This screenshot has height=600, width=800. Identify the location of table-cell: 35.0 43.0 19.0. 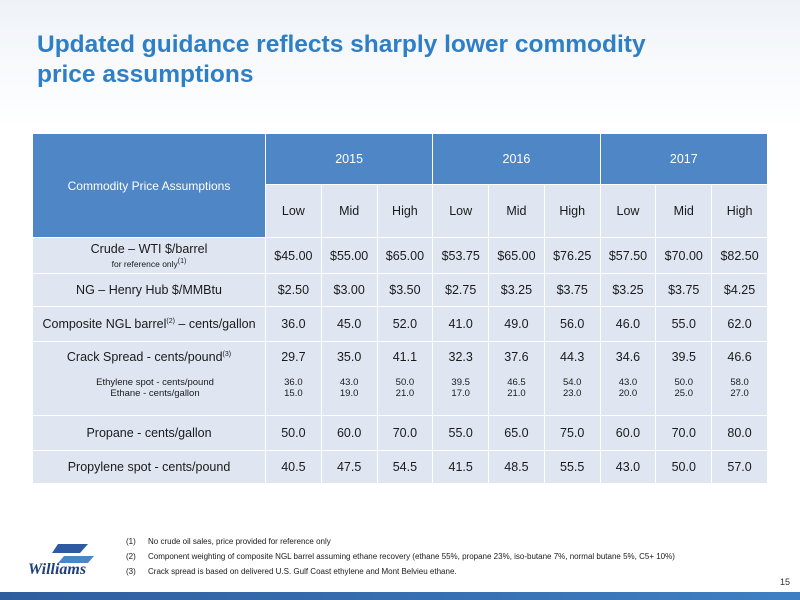
(349, 378).